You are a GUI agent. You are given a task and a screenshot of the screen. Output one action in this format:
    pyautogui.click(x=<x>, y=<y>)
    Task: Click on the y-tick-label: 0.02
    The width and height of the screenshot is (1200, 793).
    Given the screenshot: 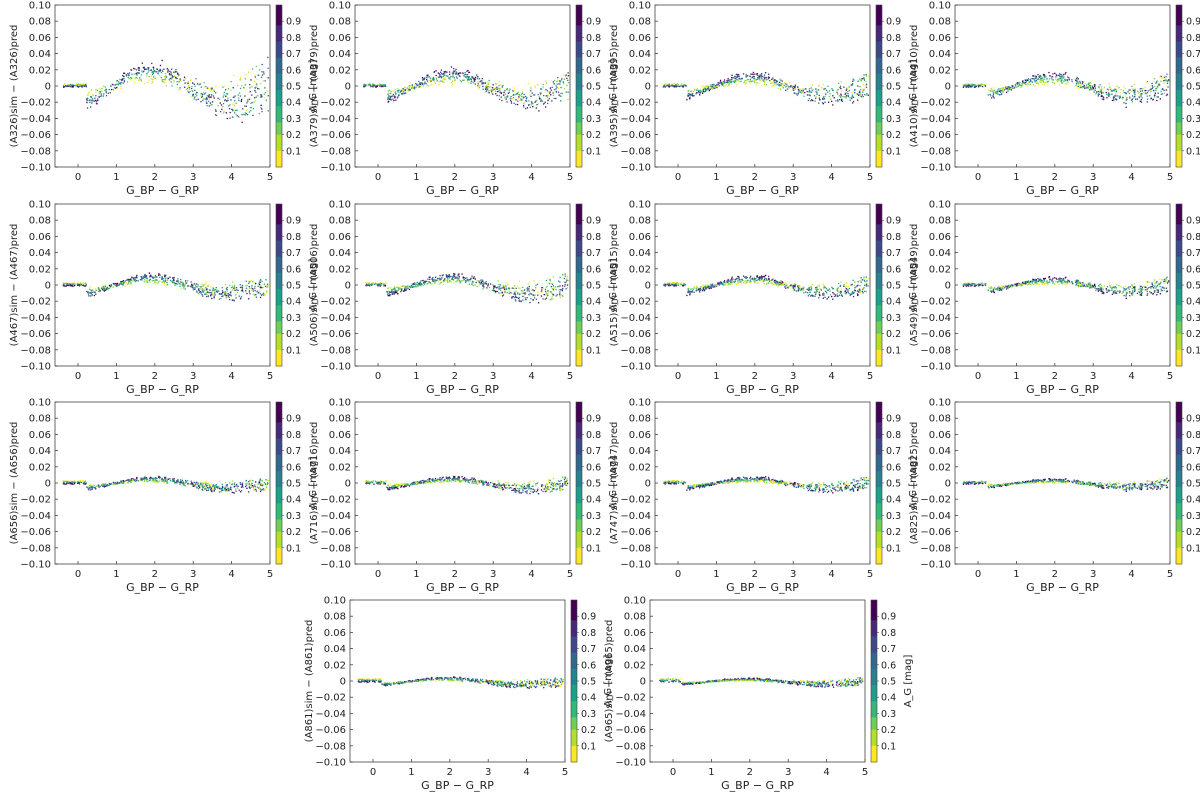 What is the action you would take?
    pyautogui.click(x=940, y=70)
    